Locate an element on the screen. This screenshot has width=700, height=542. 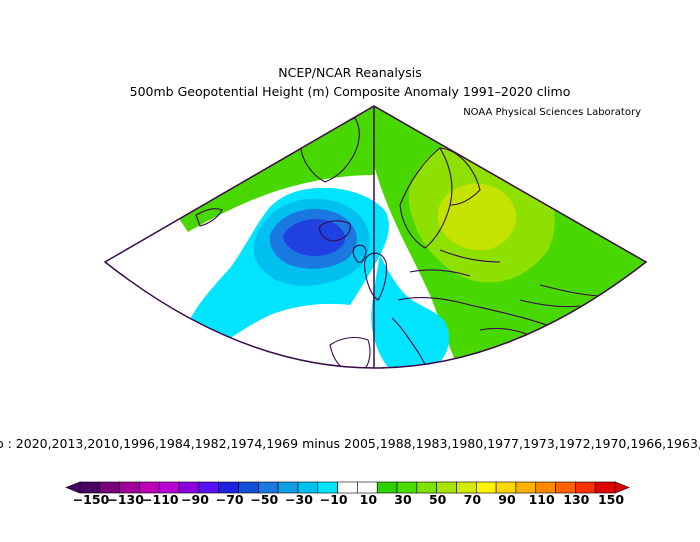
lab-credit: NOAA Physical Sciences Laboratory is located at coordinates (552, 112).